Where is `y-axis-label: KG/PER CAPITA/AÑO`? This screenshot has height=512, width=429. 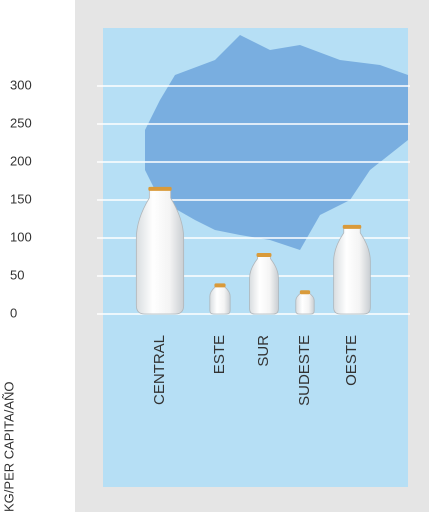
y-axis-label: KG/PER CAPITA/AÑO is located at coordinates (8, 446).